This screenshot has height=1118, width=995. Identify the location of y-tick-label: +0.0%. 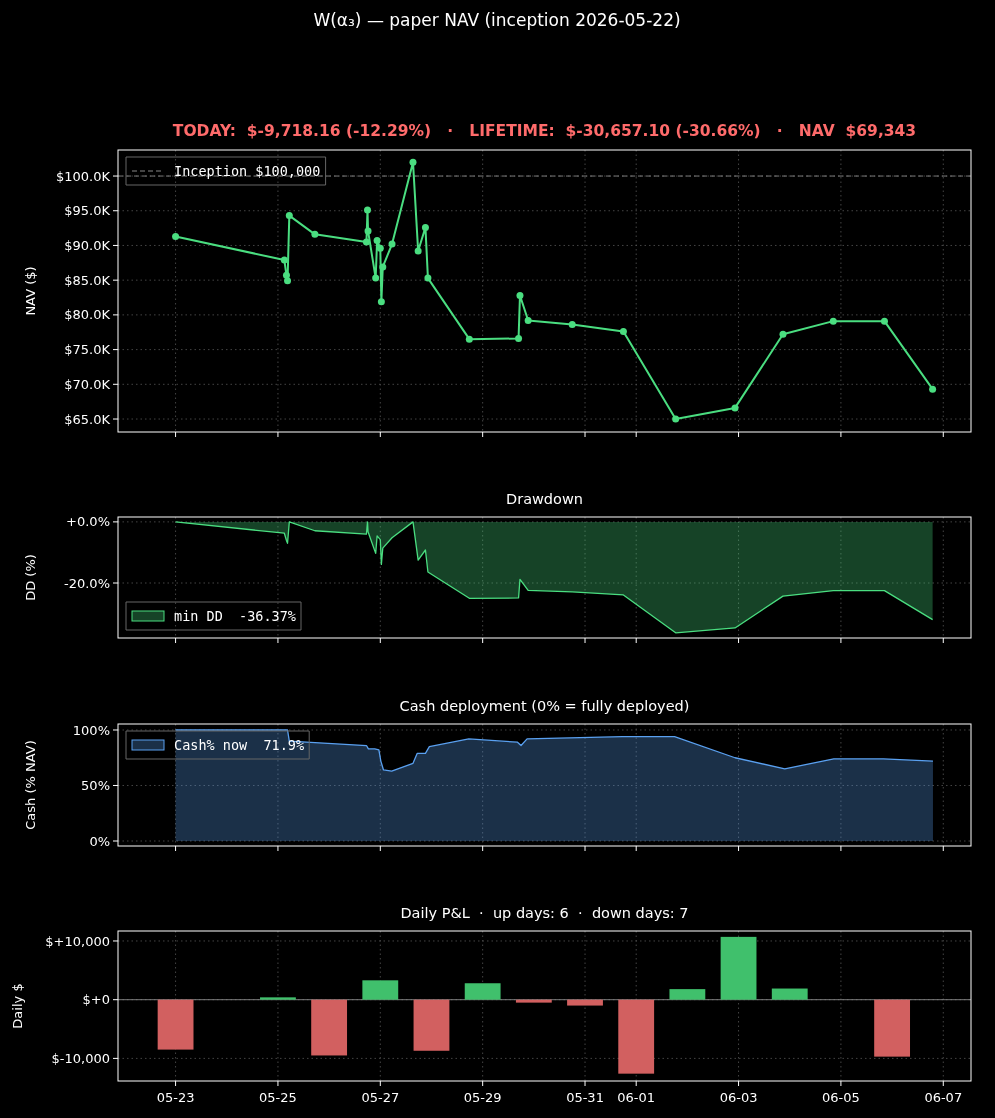
(88, 522).